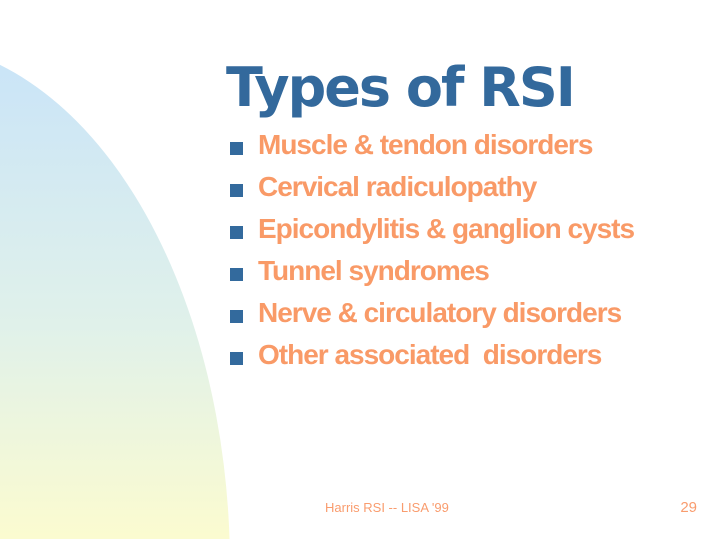  I want to click on list-item: Cervical radiculopathy, so click(432, 187).